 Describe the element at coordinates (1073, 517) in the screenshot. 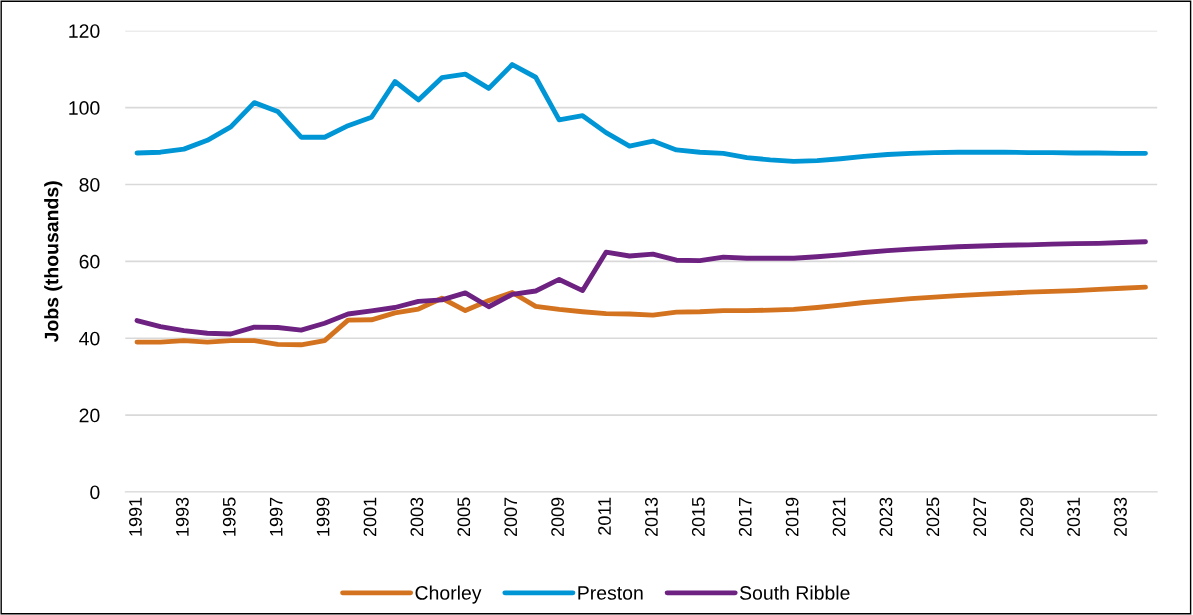

I see `x-tick-label: 2031` at that location.